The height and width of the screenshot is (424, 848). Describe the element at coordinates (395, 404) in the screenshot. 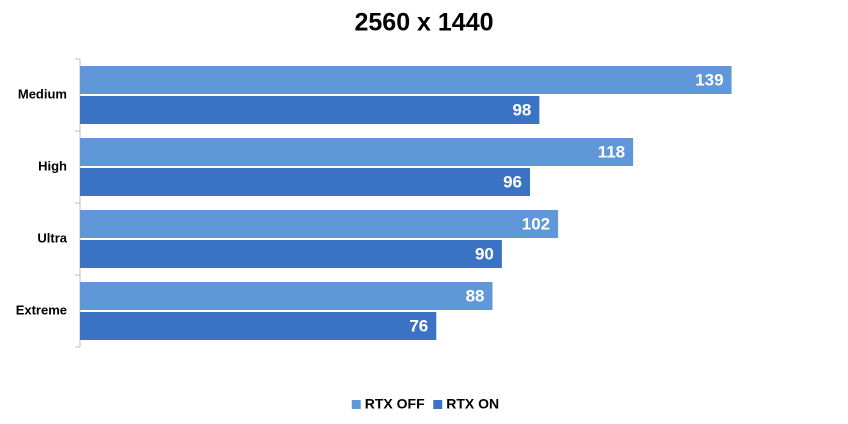

I see `legend-label: RTX OFF` at that location.